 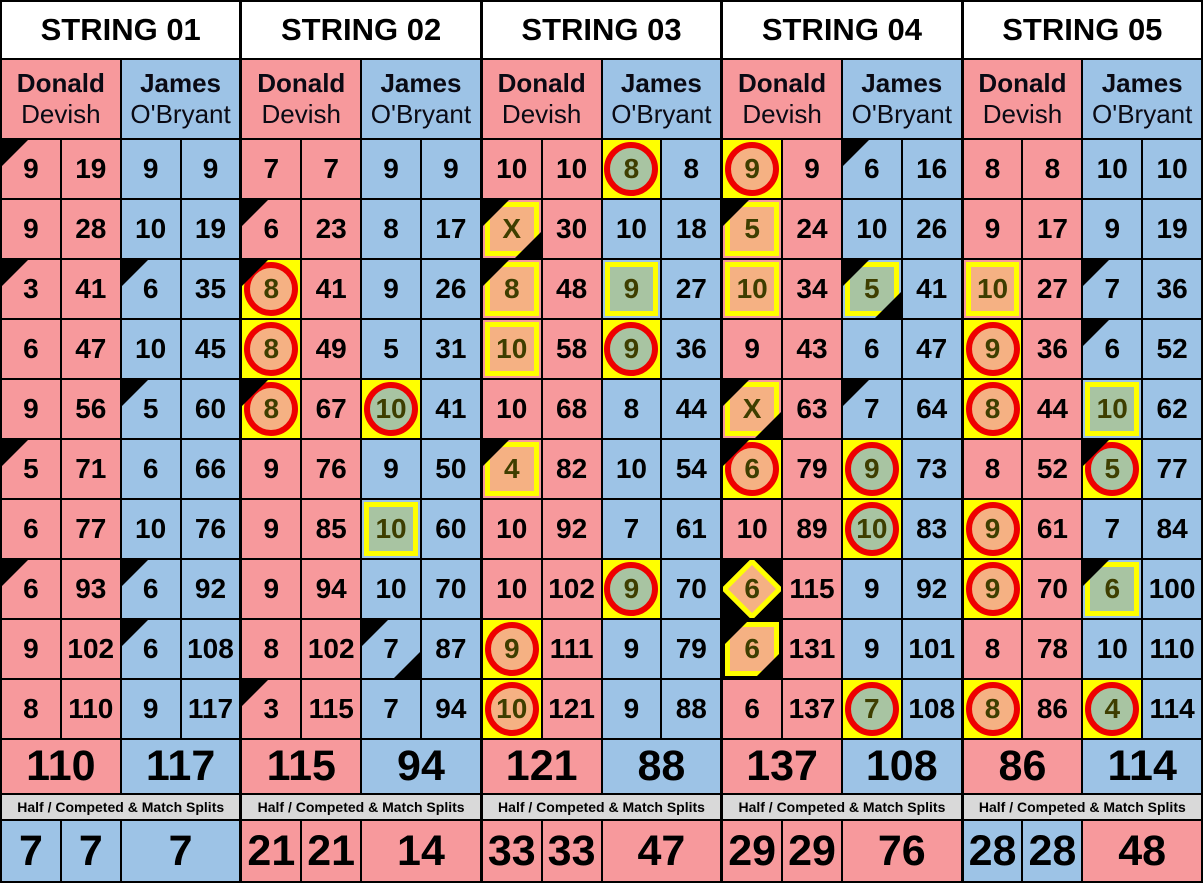 What do you see at coordinates (661, 766) in the screenshot?
I see `string-total-cell: 88` at bounding box center [661, 766].